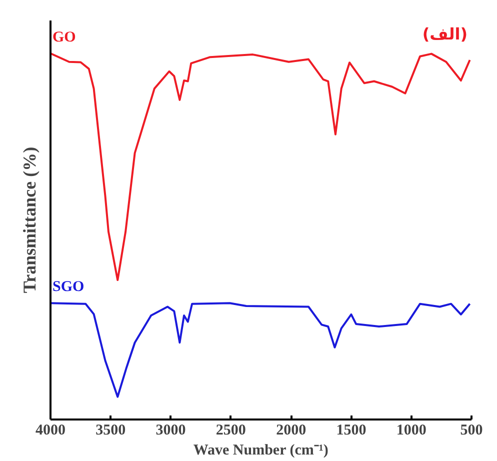  Describe the element at coordinates (291, 430) in the screenshot. I see `x-tick-label: 2000` at that location.